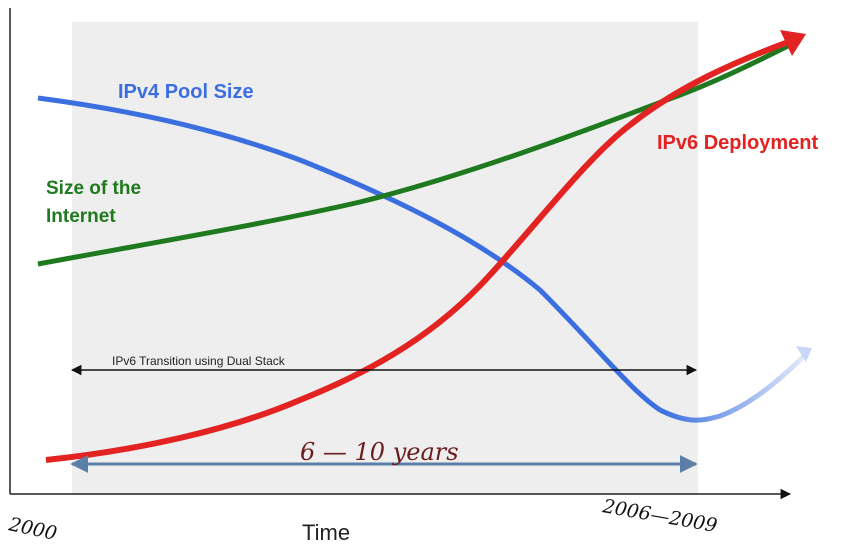 The image size is (844, 550). I want to click on ipv4-pool-label: IPv4 Pool Size, so click(186, 92).